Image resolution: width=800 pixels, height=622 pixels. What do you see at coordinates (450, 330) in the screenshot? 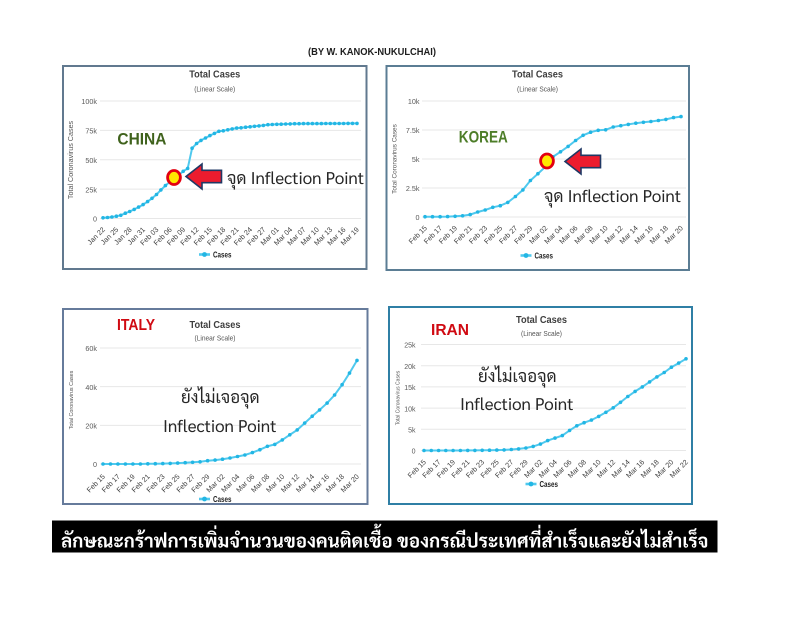
I see `svg-text: IRAN` at bounding box center [450, 330].